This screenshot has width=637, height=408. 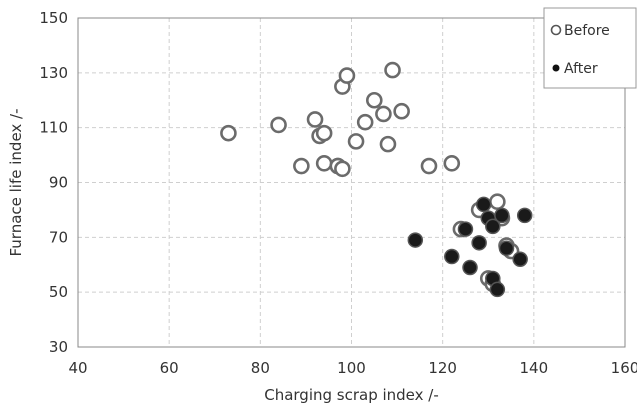 What do you see at coordinates (58, 292) in the screenshot?
I see `y-tick-label: 50` at bounding box center [58, 292].